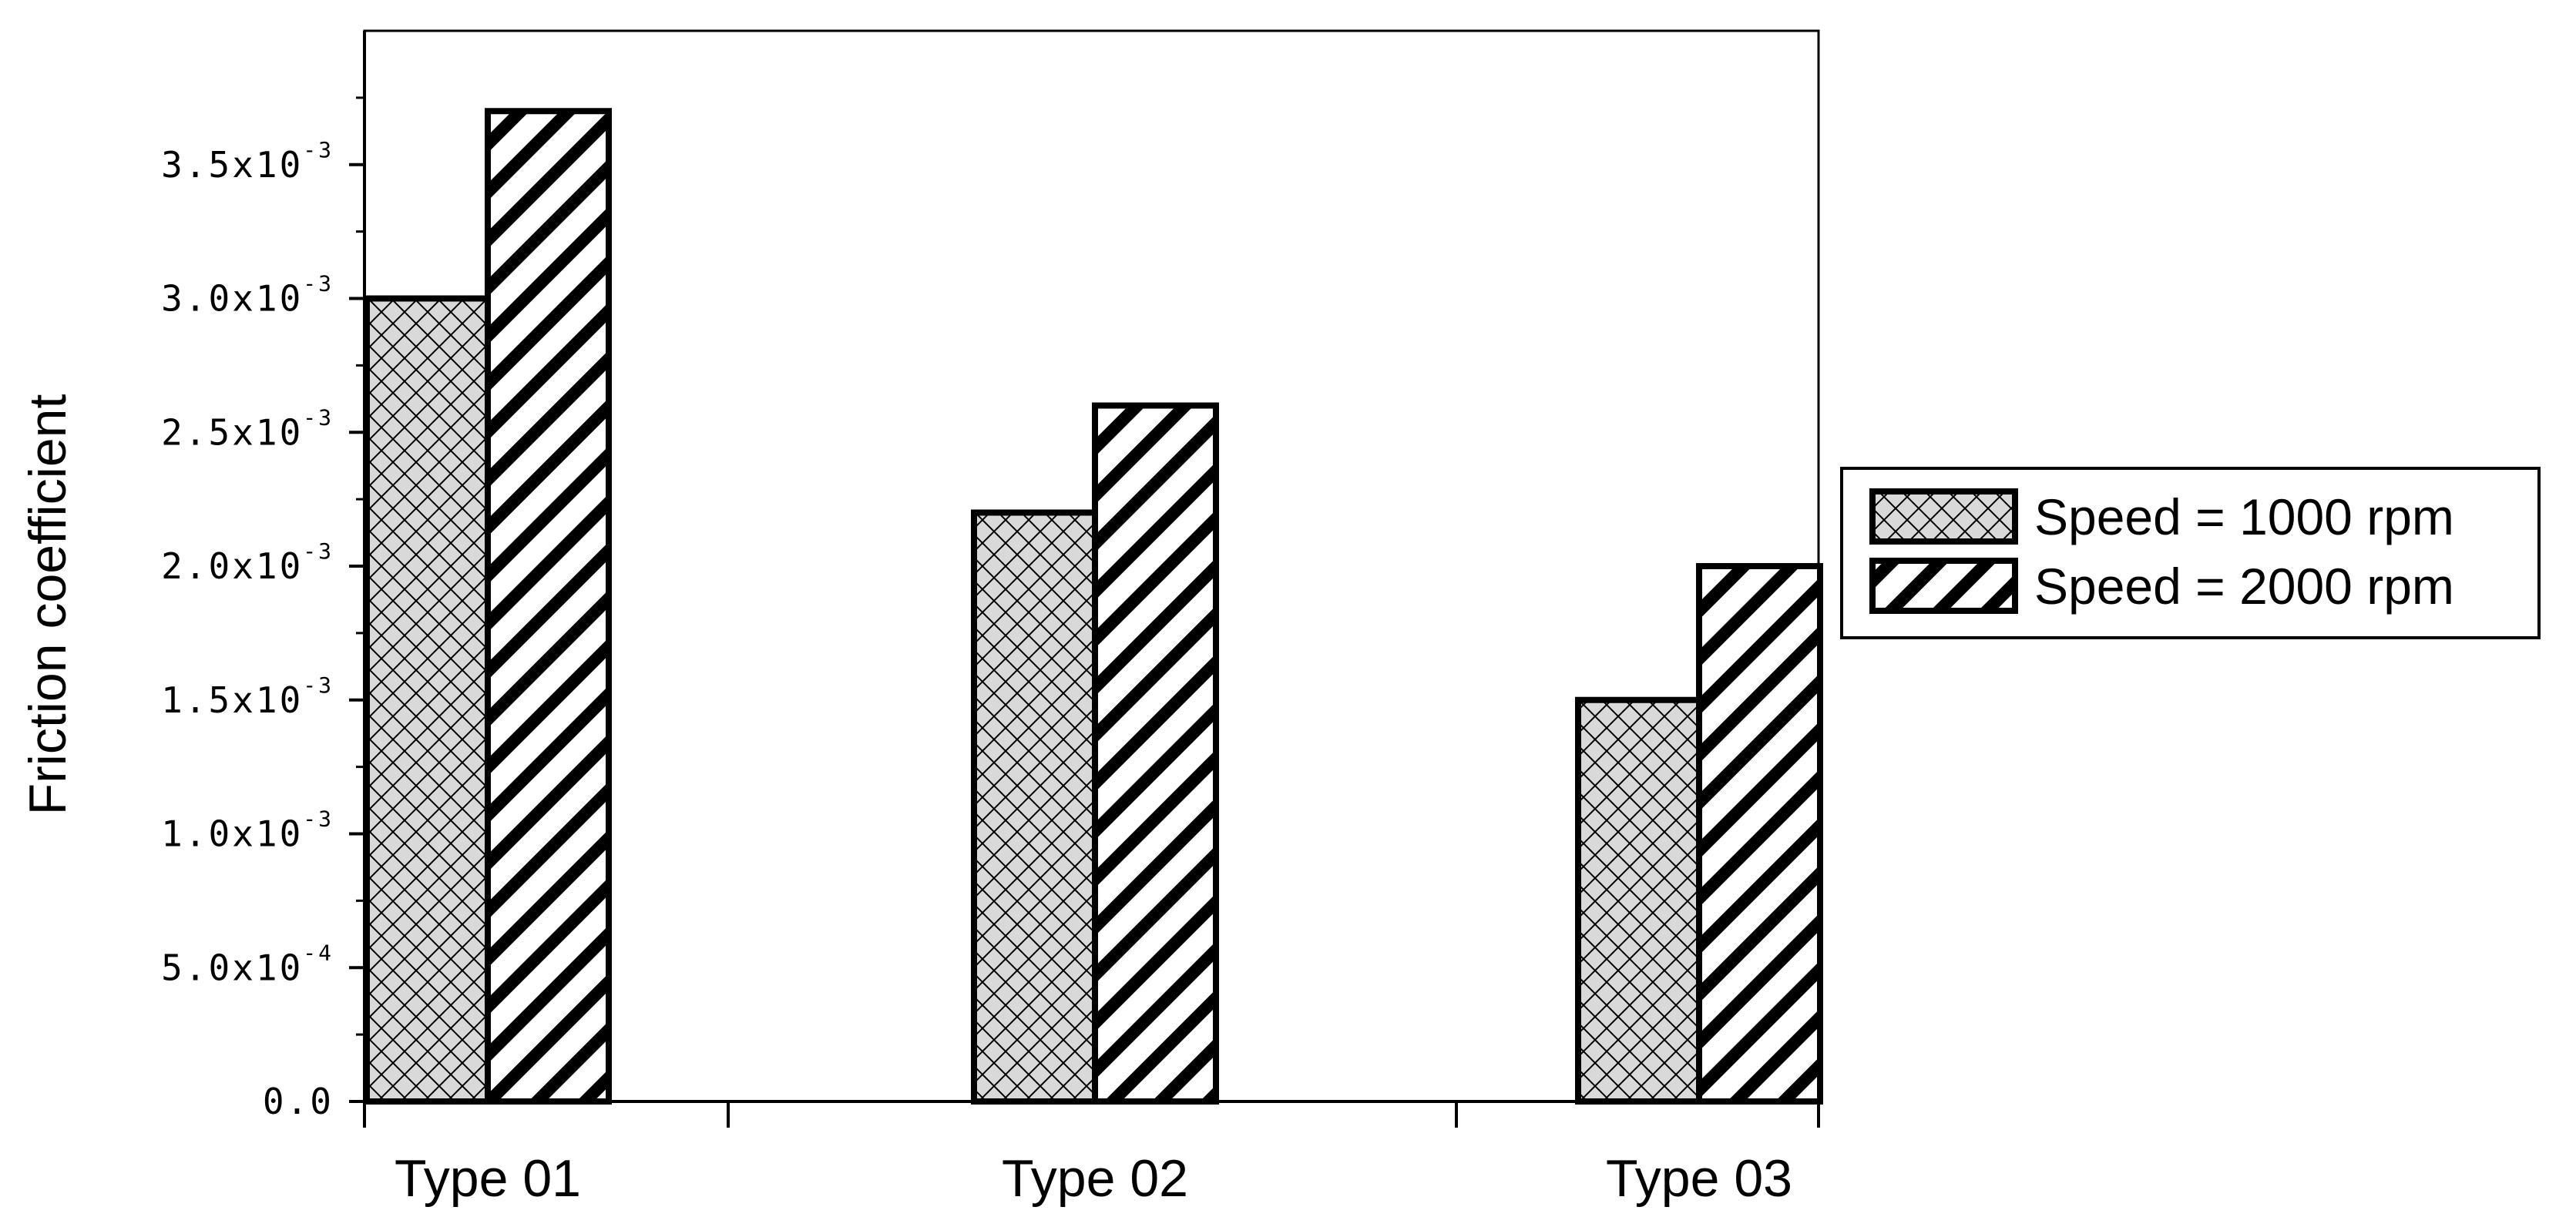 The image size is (2576, 1217). Describe the element at coordinates (247, 696) in the screenshot. I see `y-tick-label: 1.5x10-3` at that location.